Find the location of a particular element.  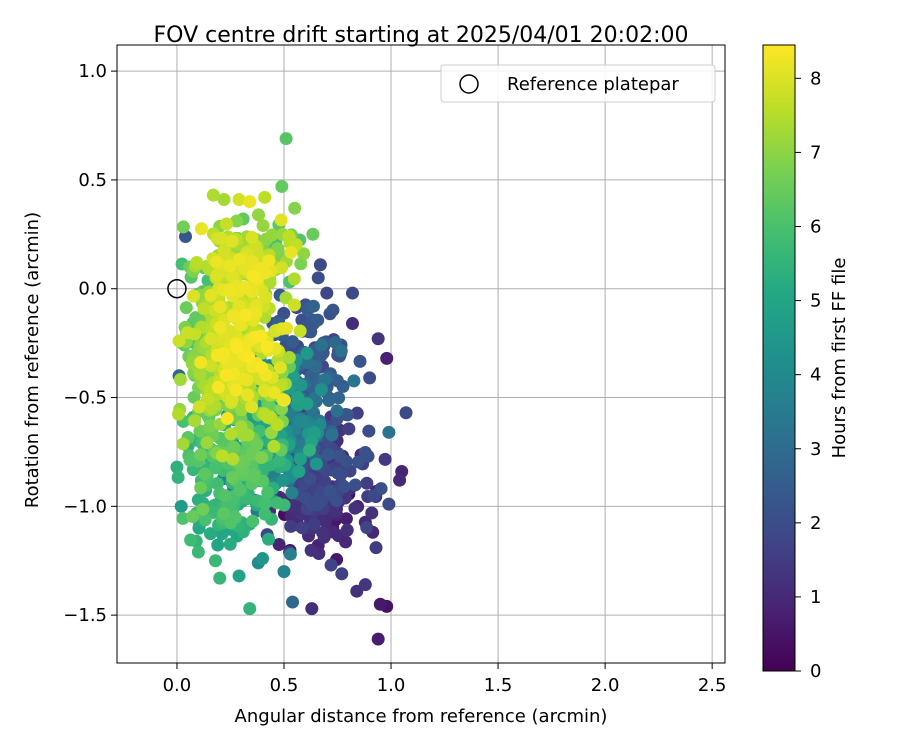

reference-platepar-marker is located at coordinates (177, 288).